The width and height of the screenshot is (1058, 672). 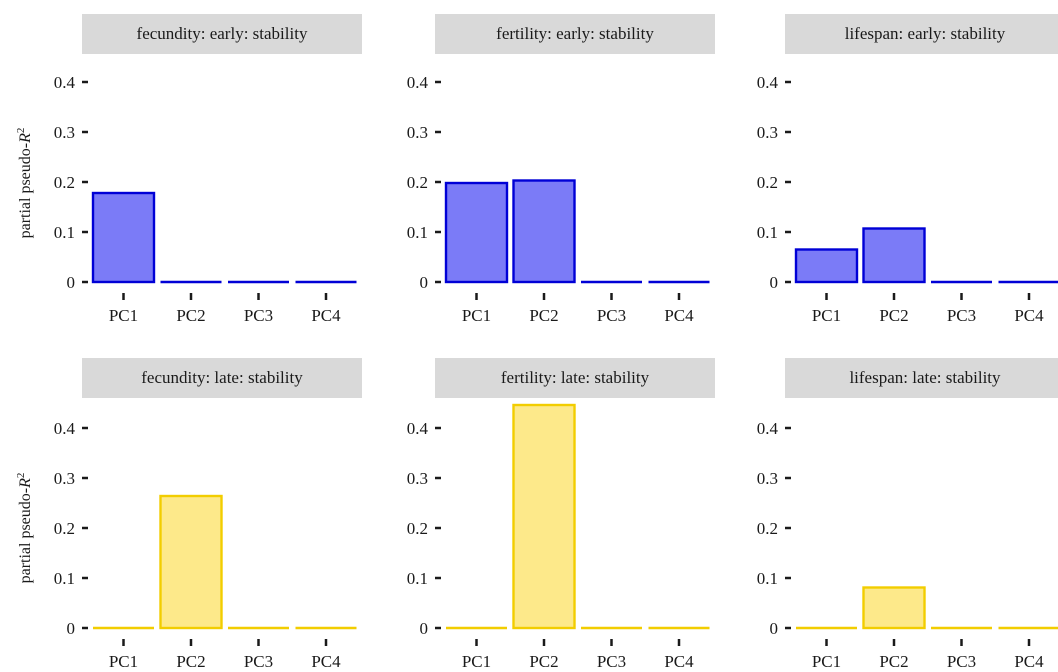 I want to click on facet-strip-title: fertility: late: stability, so click(x=575, y=377).